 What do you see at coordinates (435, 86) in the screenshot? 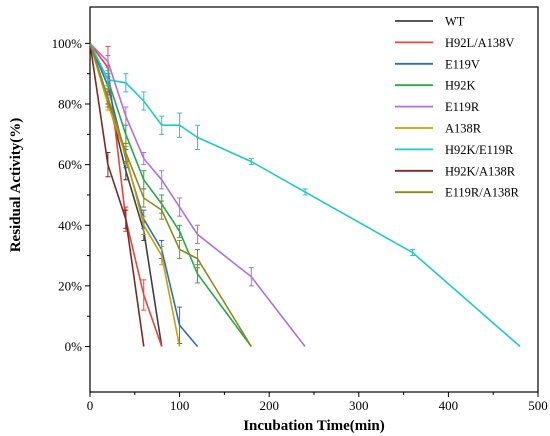
I see `legend-item: H92K` at bounding box center [435, 86].